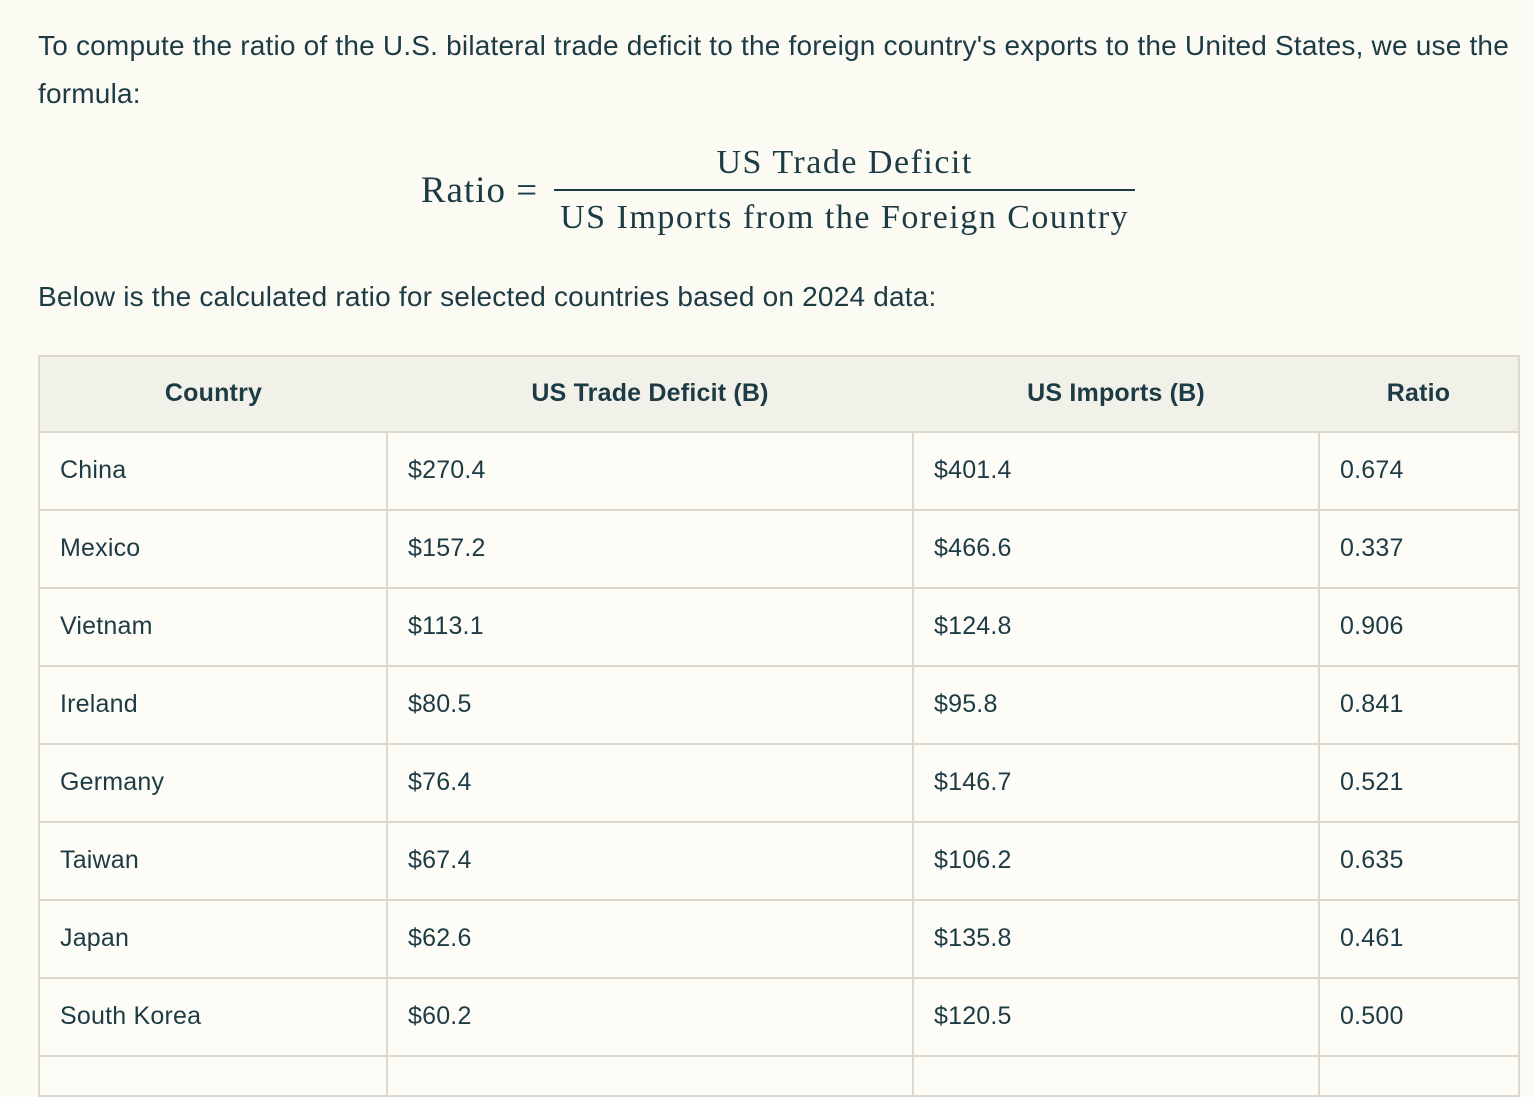 Image resolution: width=1534 pixels, height=1097 pixels. Describe the element at coordinates (650, 1016) in the screenshot. I see `cell-trade-deficit: $60.2` at that location.